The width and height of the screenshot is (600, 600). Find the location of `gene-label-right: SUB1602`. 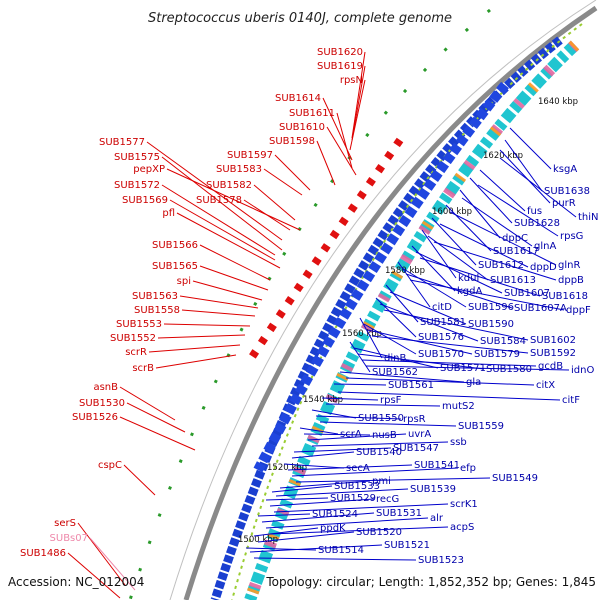

gene-label-right: SUB1602 is located at coordinates (553, 340).